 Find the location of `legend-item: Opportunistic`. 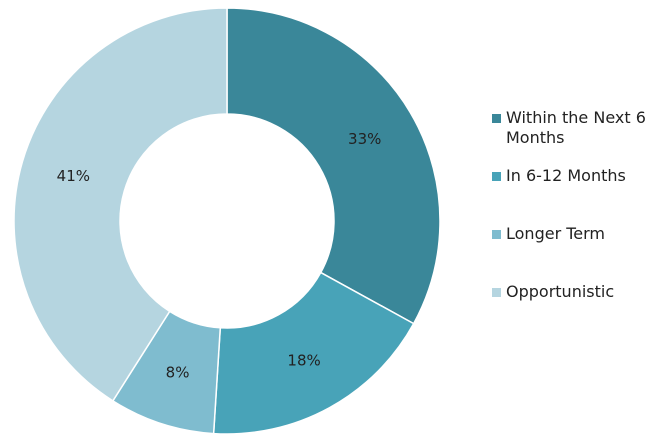

legend-item: Opportunistic is located at coordinates (574, 292).